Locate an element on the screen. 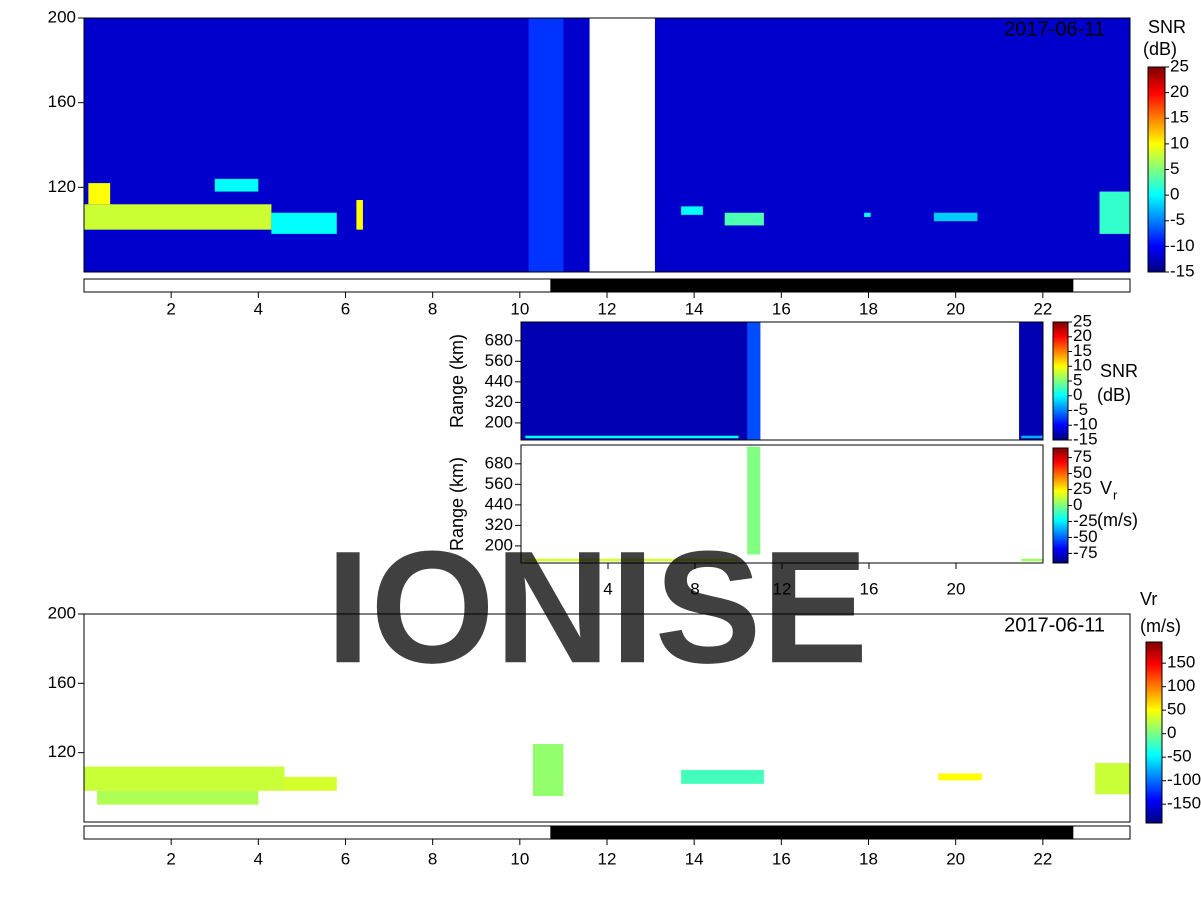 The image size is (1201, 906). colorbar-title: V is located at coordinates (1106, 488).